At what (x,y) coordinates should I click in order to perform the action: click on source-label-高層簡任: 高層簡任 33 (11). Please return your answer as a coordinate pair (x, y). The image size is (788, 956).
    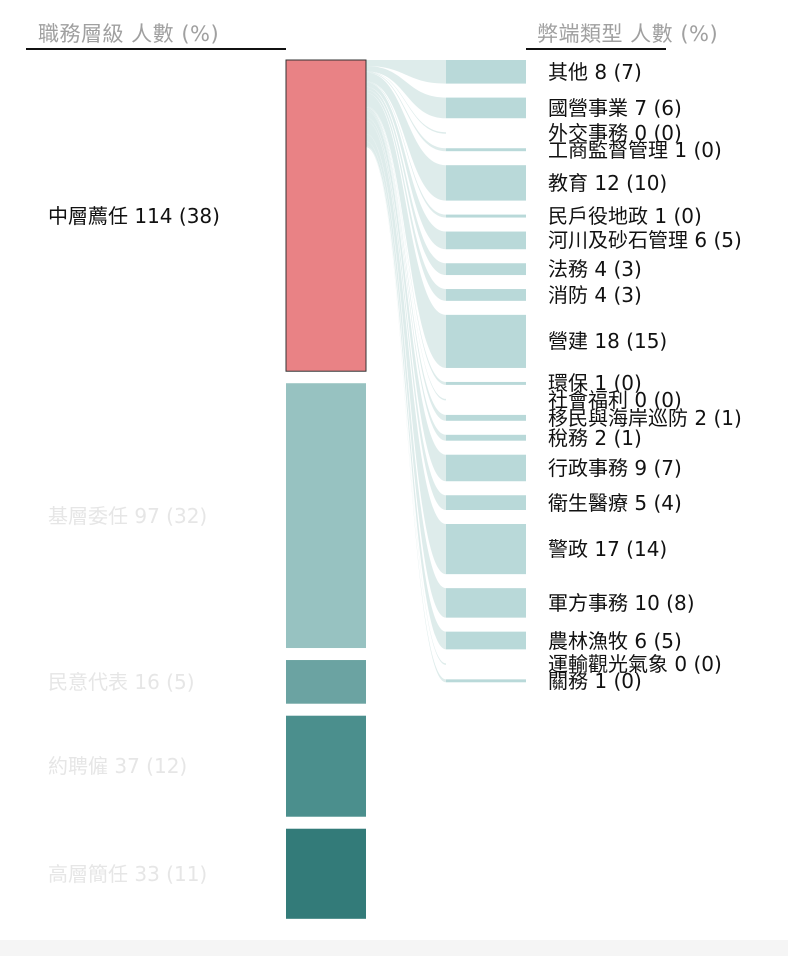
    Looking at the image, I should click on (128, 873).